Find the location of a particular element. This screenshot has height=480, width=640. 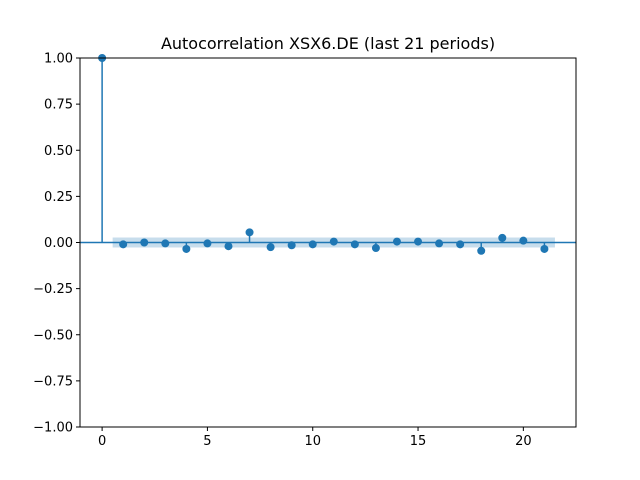

y-tick-label: 0.25 is located at coordinates (58, 197).